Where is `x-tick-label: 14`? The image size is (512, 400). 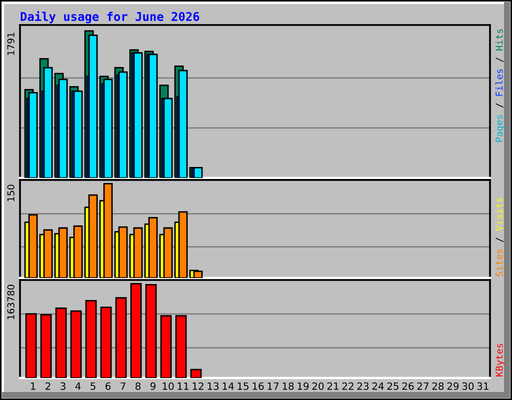 x-tick-label: 14 is located at coordinates (228, 386).